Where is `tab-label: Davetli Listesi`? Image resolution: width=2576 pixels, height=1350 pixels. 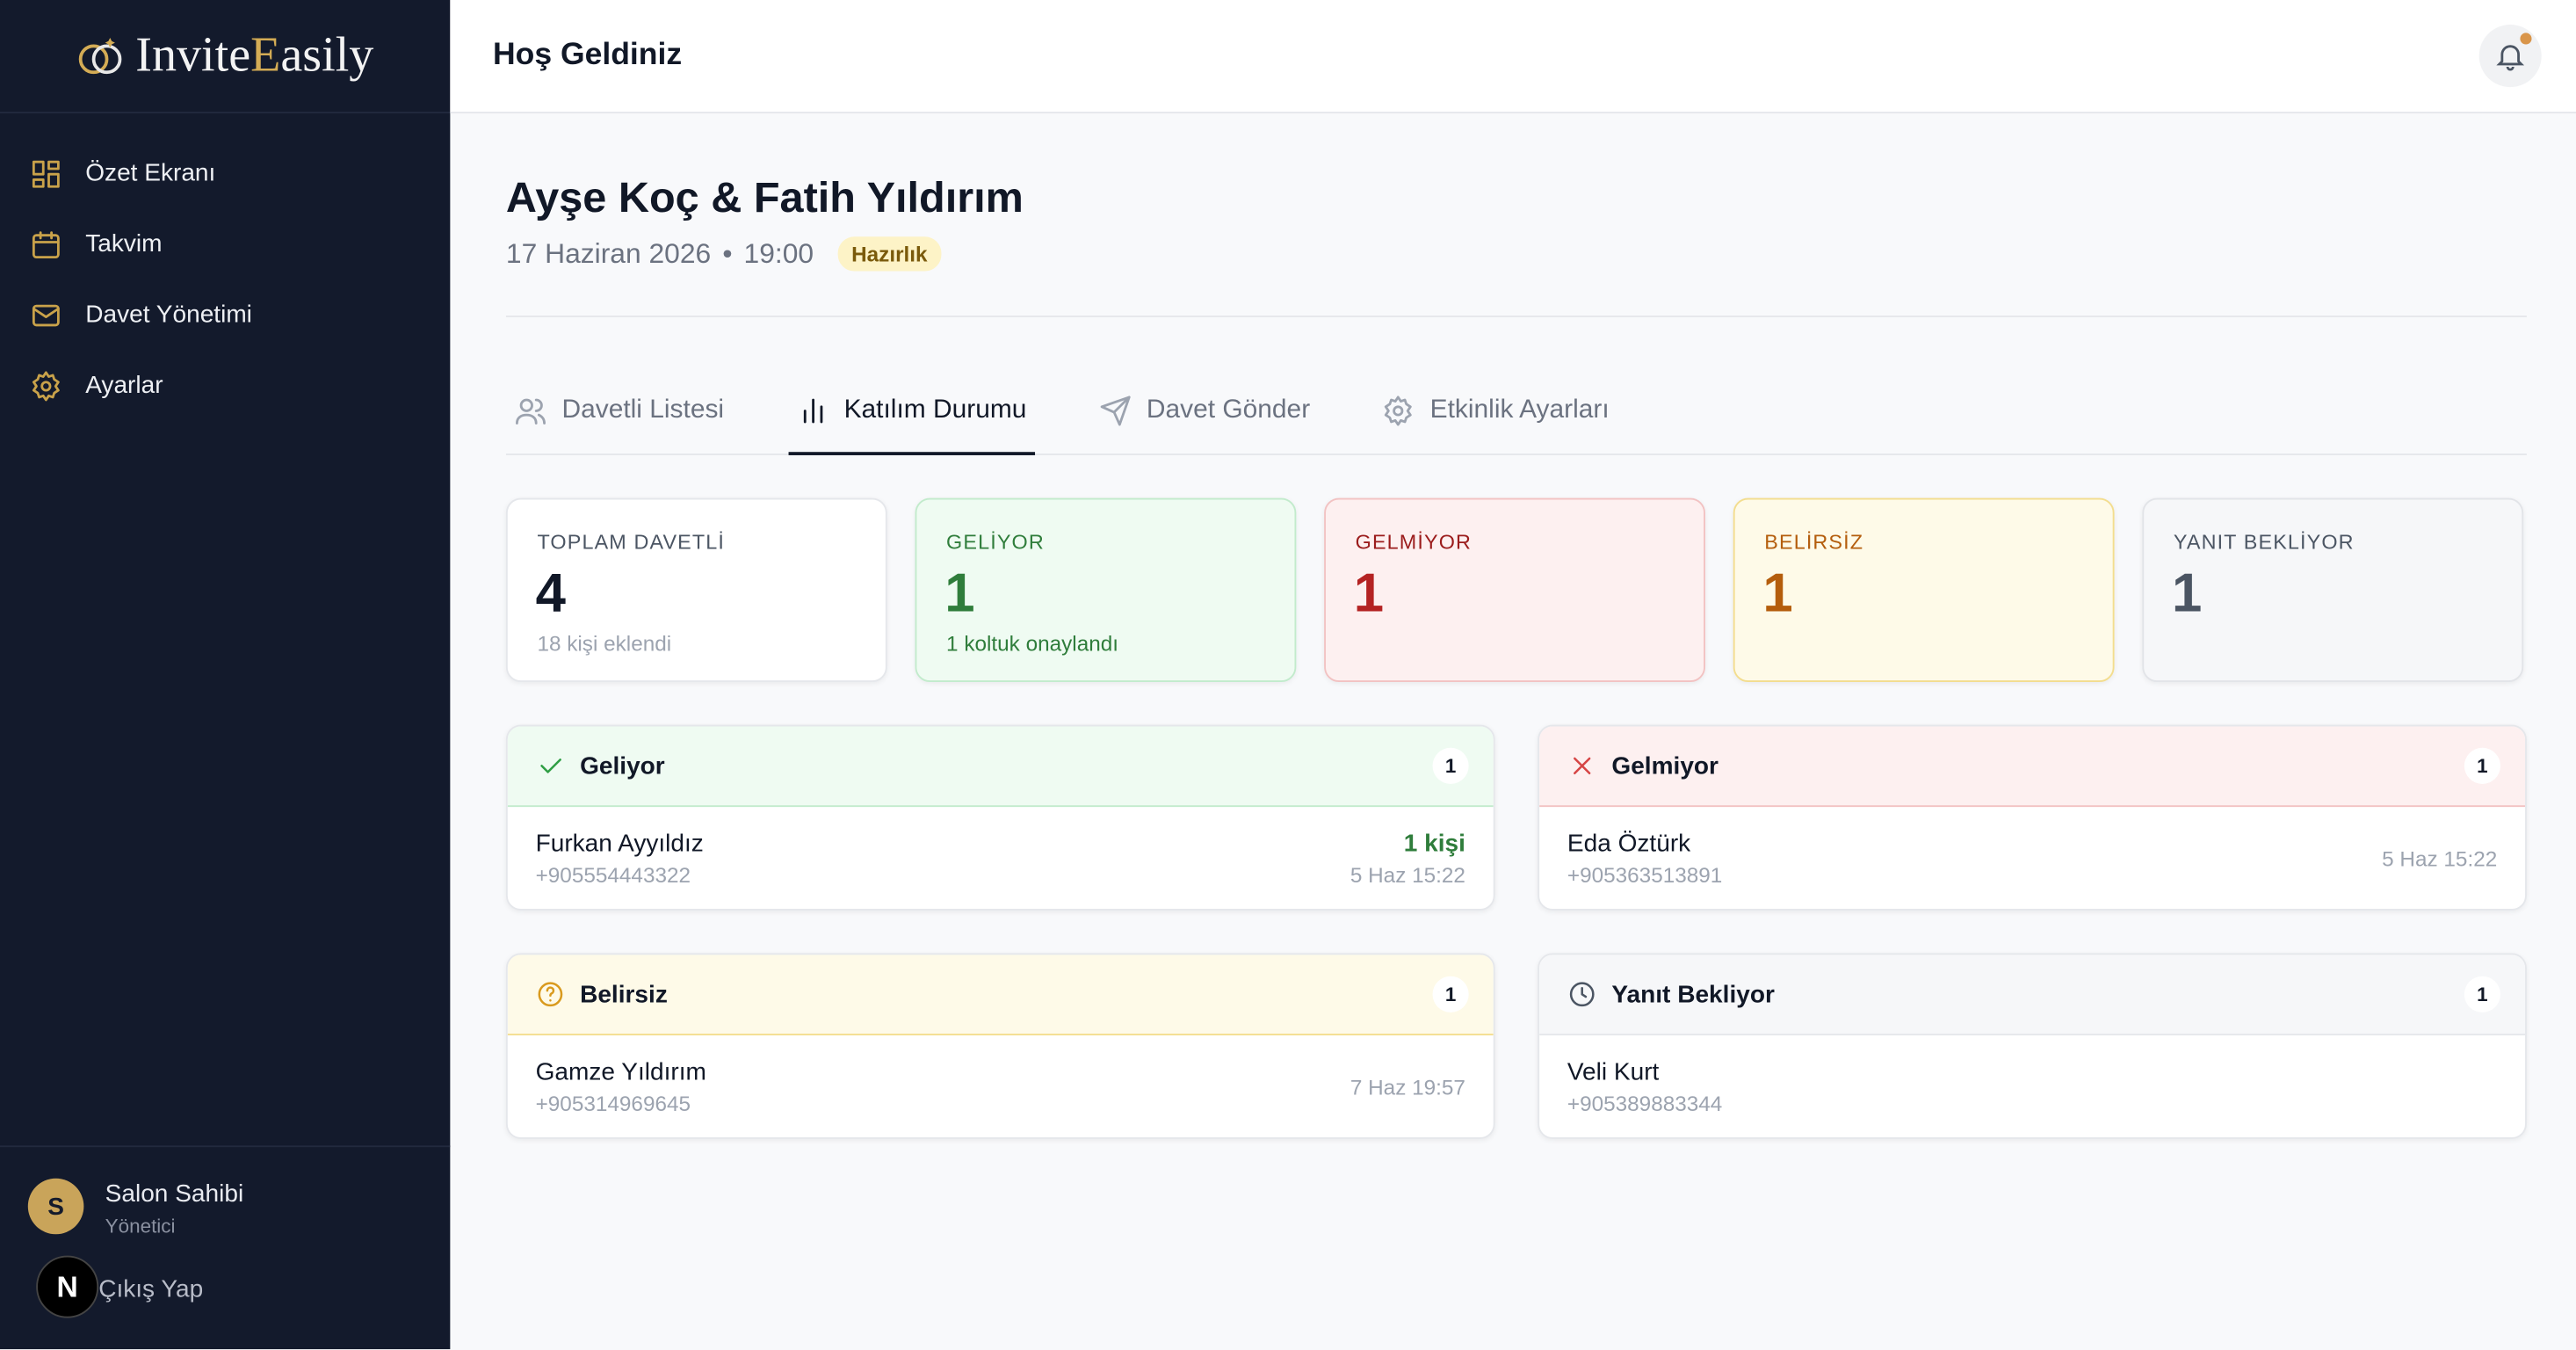 tab-label: Davetli Listesi is located at coordinates (643, 410).